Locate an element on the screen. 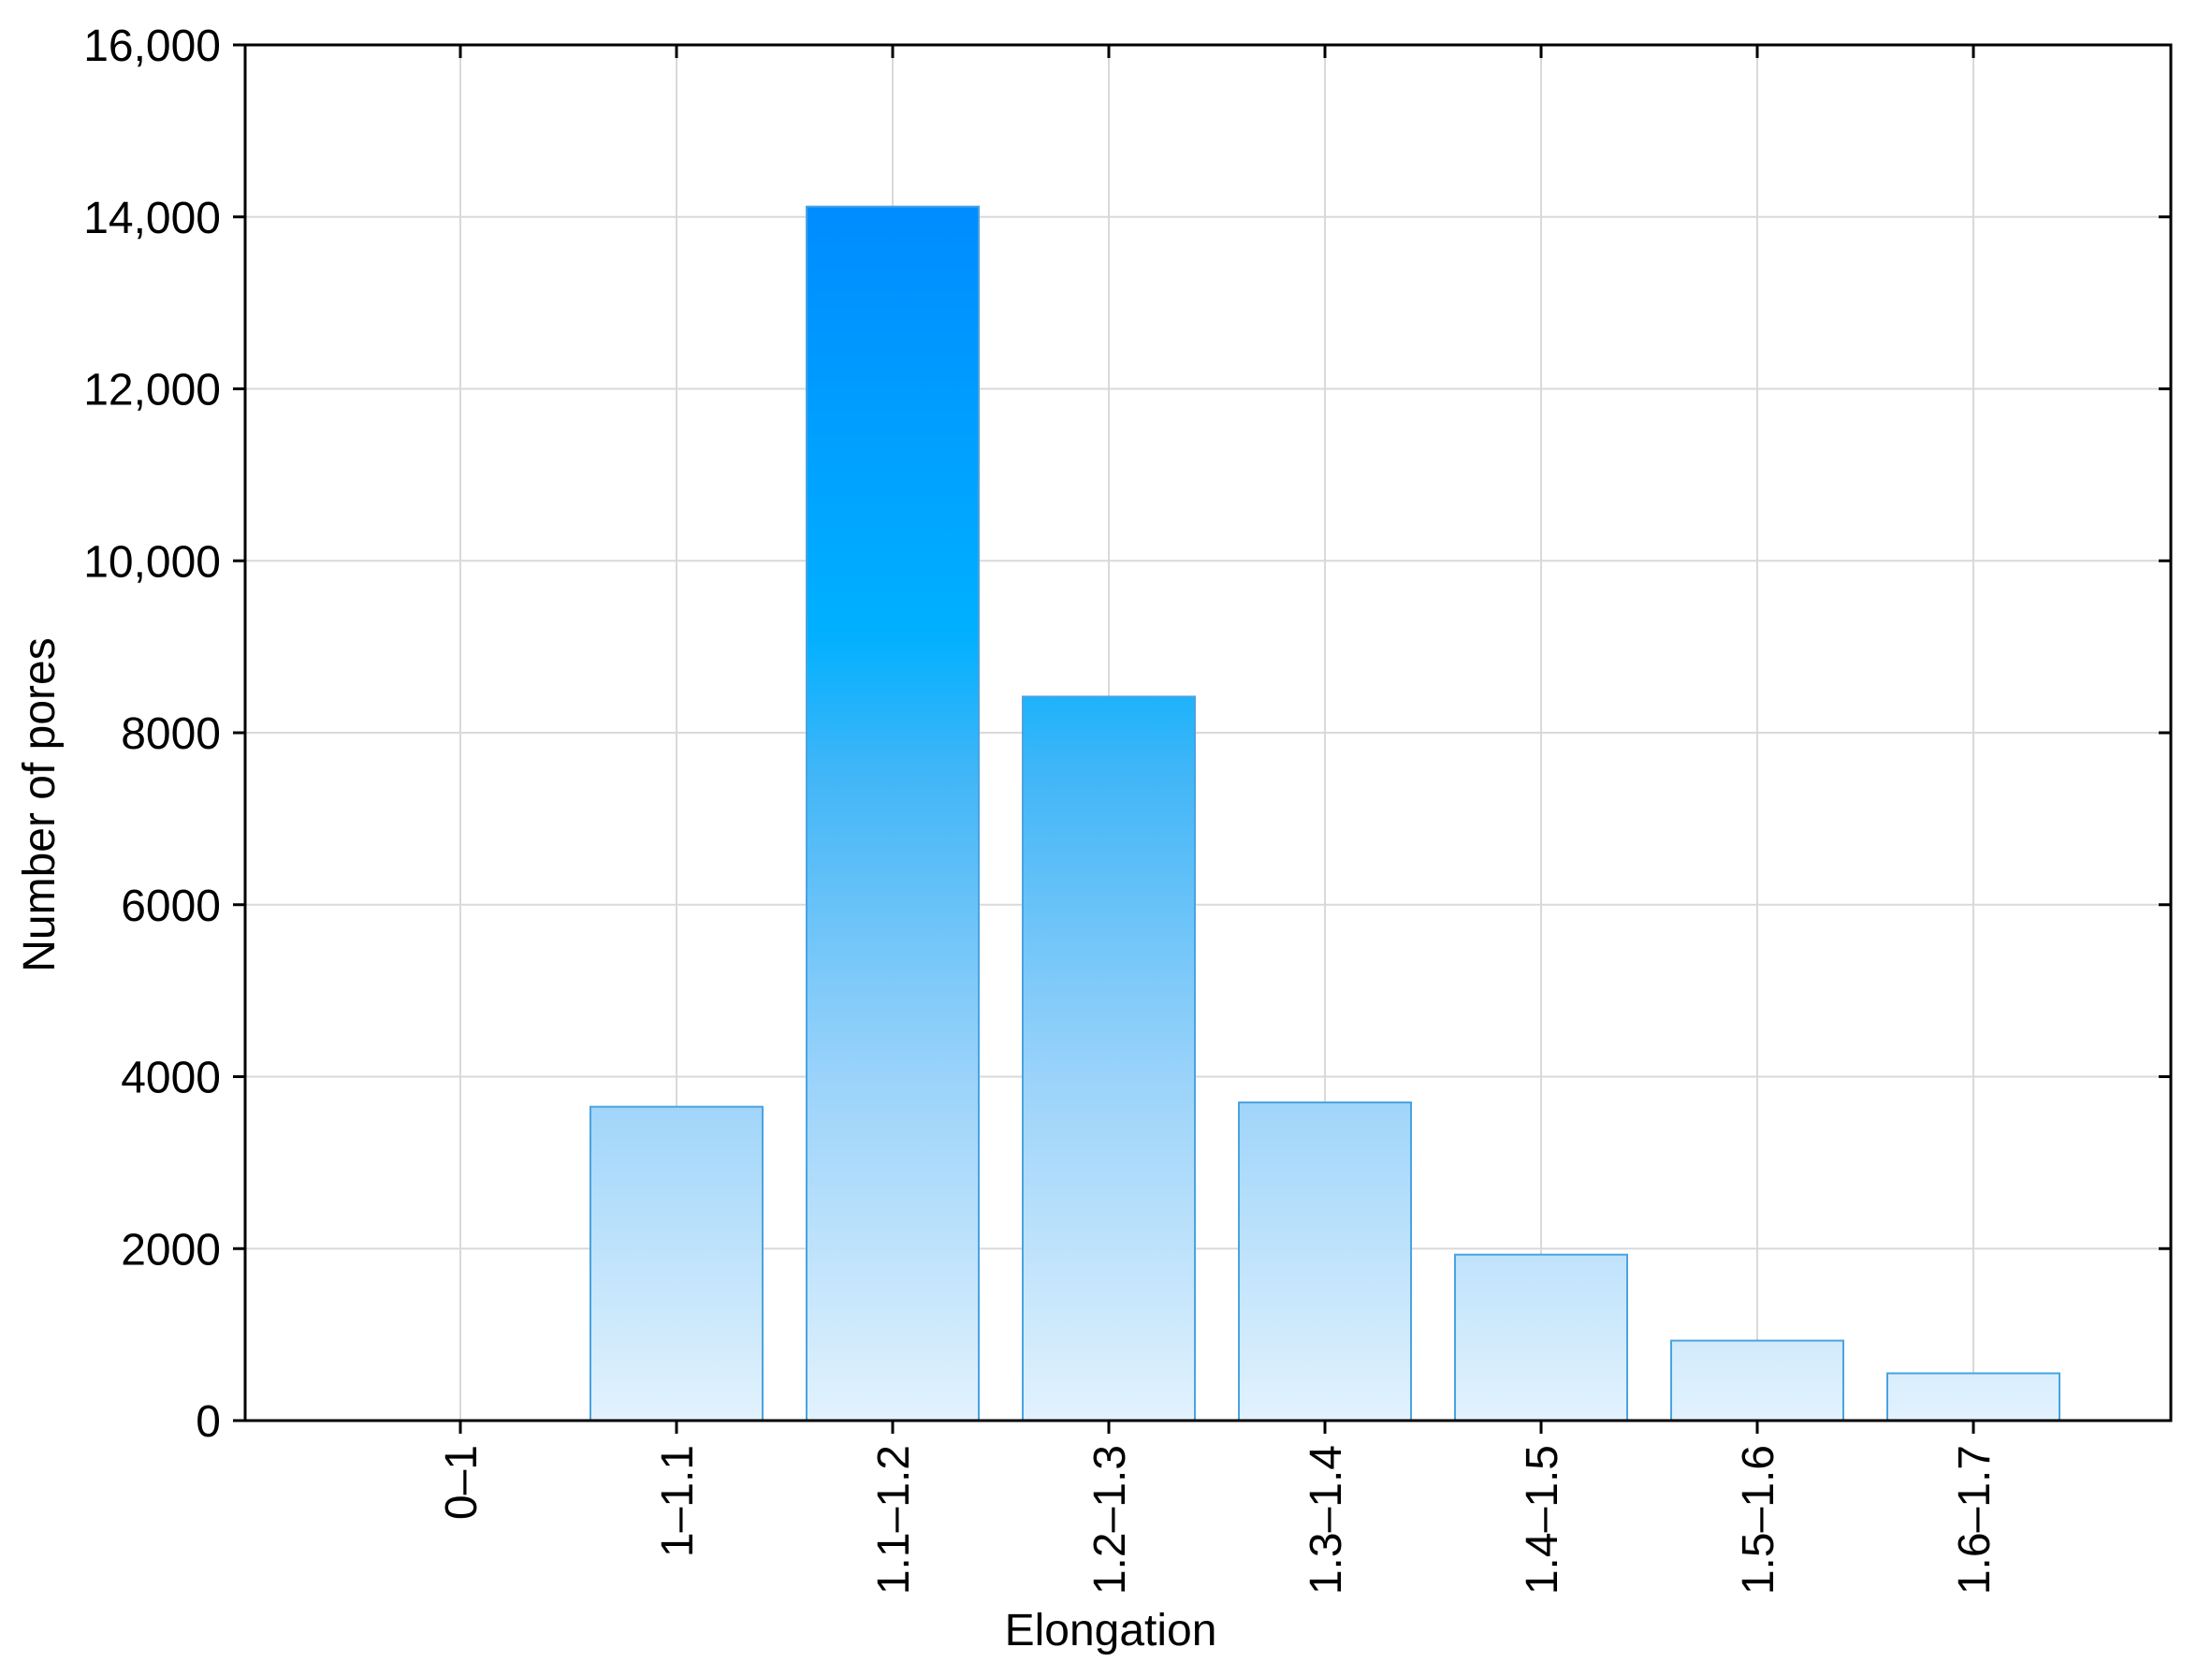  x-tick-label: 1.2–1.3 is located at coordinates (1110, 1520).